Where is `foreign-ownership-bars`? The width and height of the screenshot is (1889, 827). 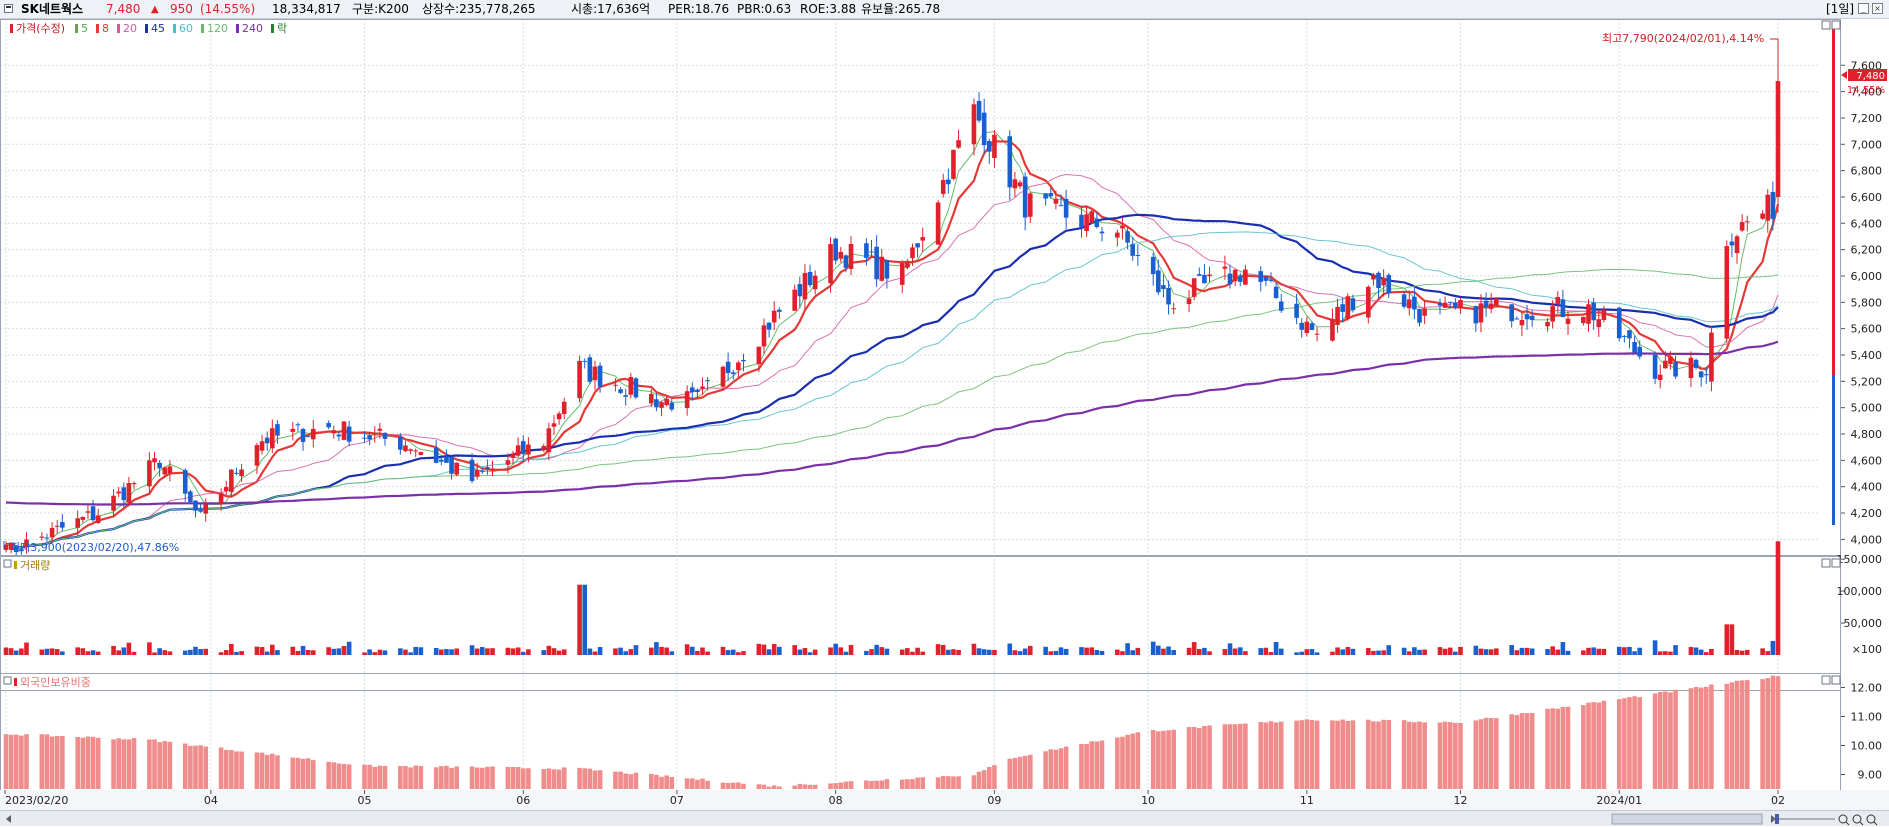 foreign-ownership-bars is located at coordinates (892, 732).